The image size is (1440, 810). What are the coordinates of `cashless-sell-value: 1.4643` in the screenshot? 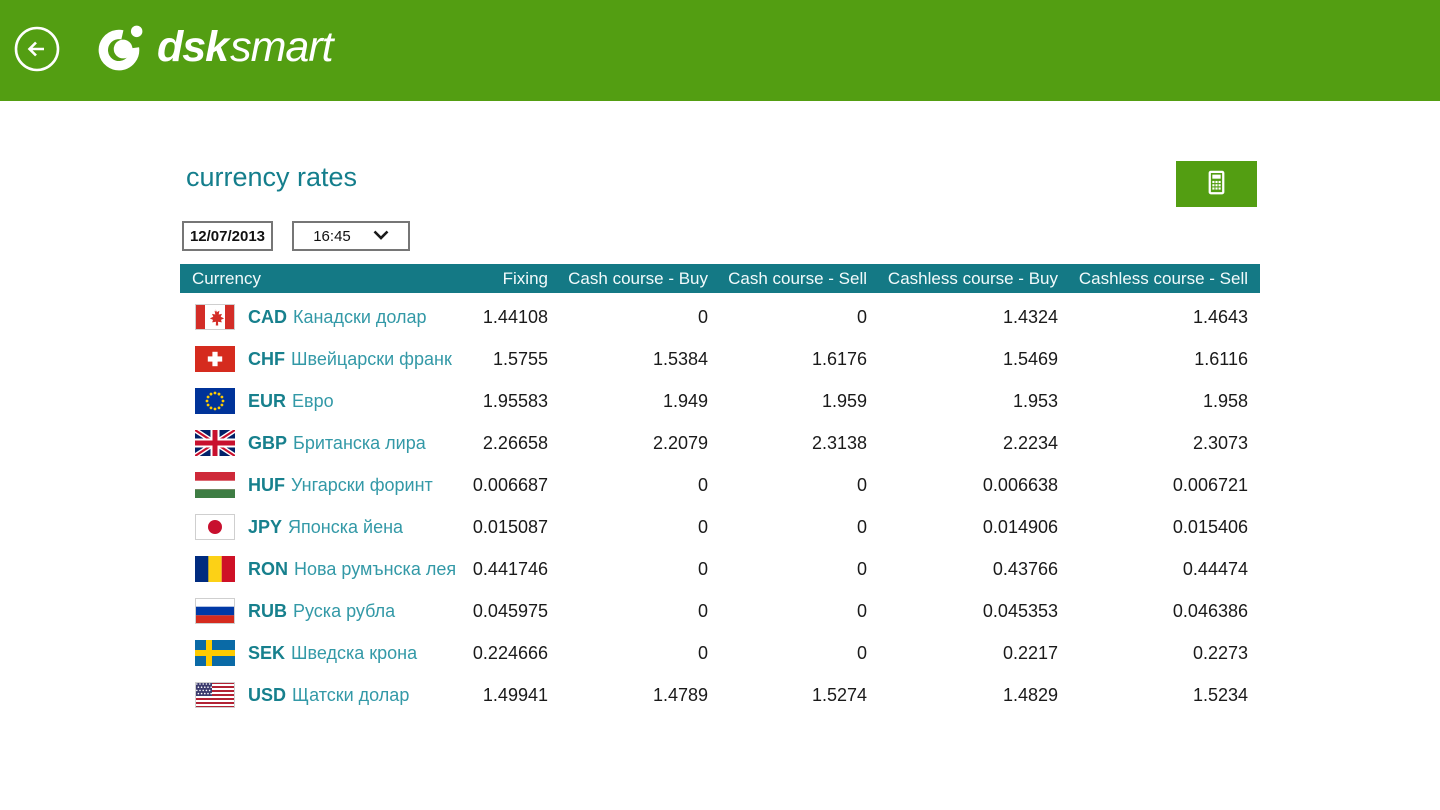 It's located at (1220, 316).